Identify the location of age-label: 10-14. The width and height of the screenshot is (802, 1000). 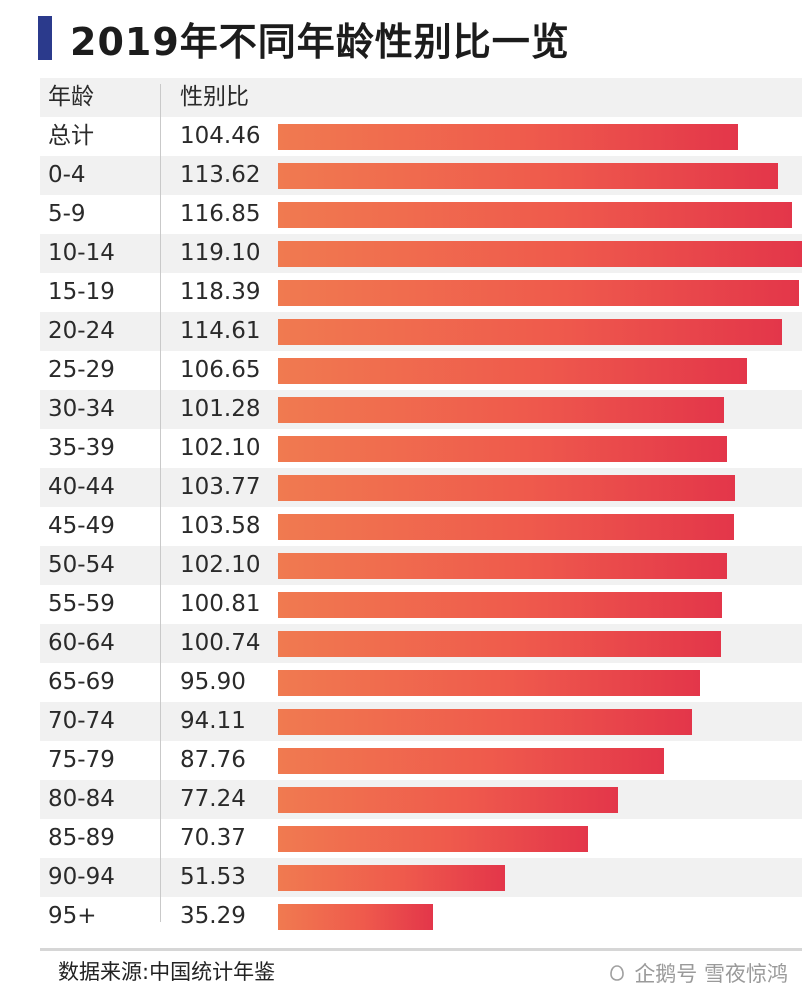
(81, 253).